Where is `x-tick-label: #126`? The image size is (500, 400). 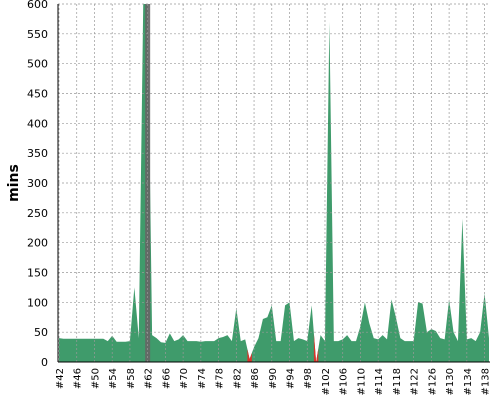 x-tick-label: #126 is located at coordinates (432, 381).